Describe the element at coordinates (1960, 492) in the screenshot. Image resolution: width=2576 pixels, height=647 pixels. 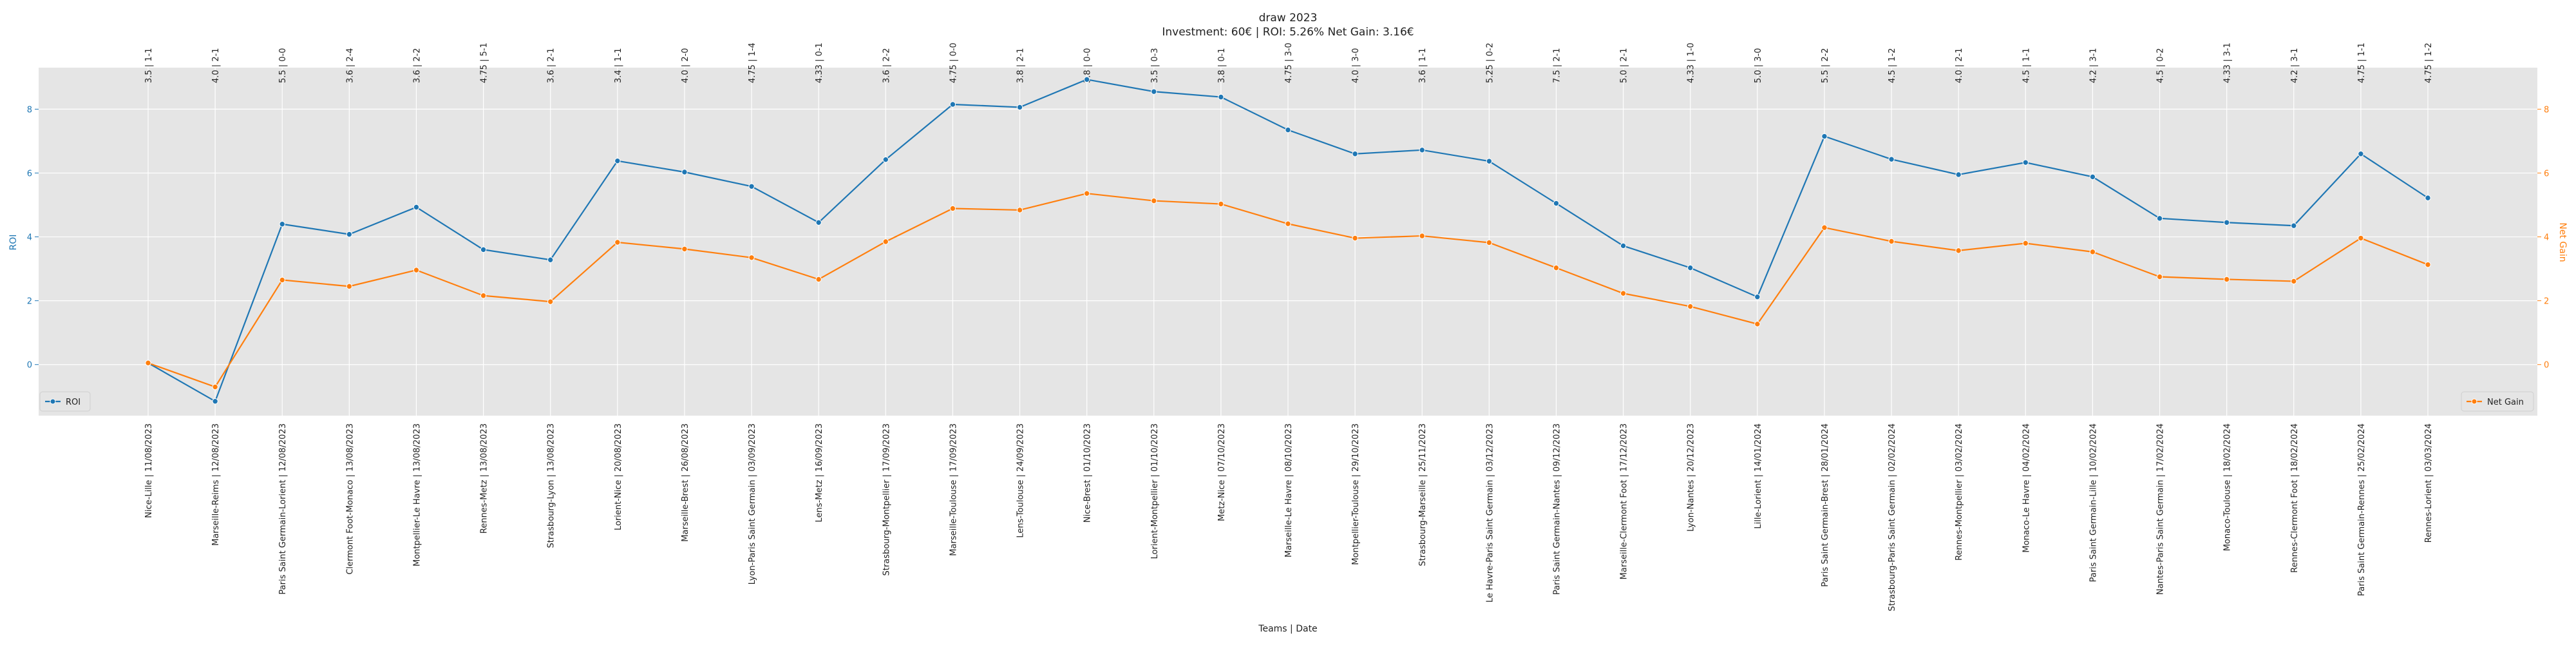
I see `x-tick-label: Rennes-Montpellier | 03/02/2024` at that location.